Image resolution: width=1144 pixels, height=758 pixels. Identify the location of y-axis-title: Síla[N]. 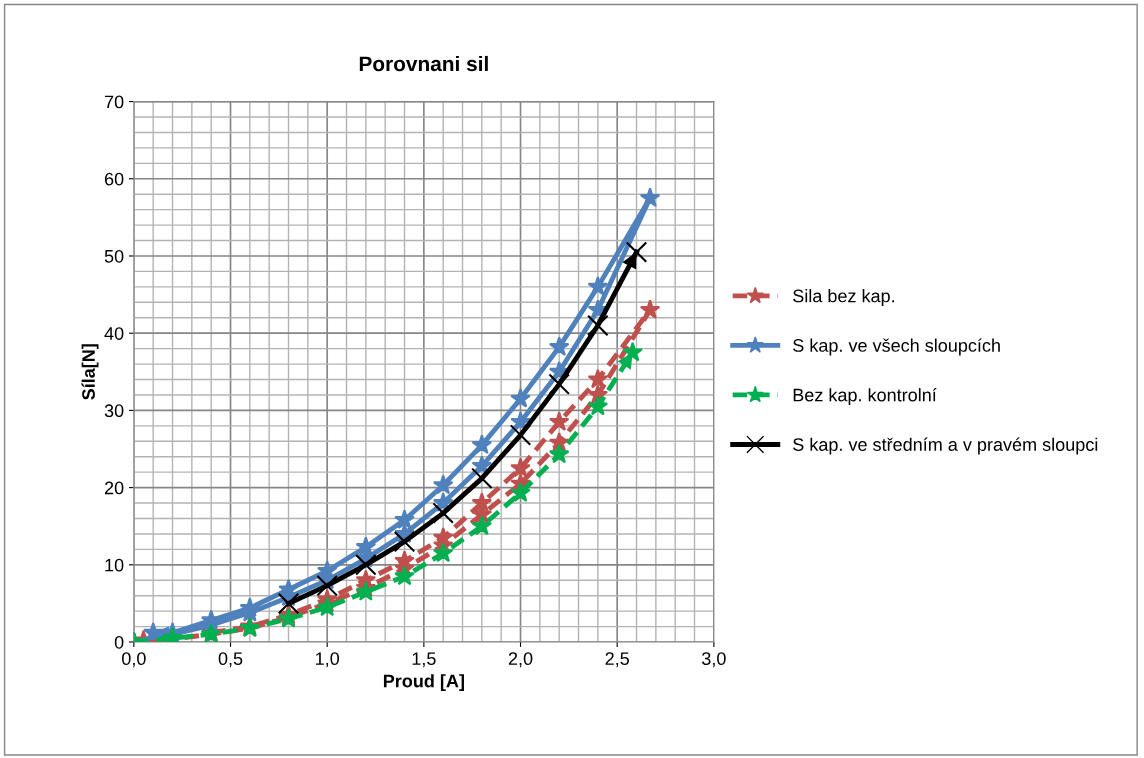
(90, 372).